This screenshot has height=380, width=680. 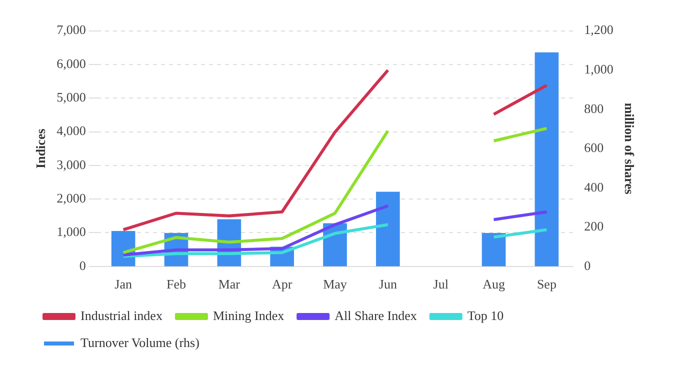 I want to click on x-tick-label: Feb, so click(x=176, y=284).